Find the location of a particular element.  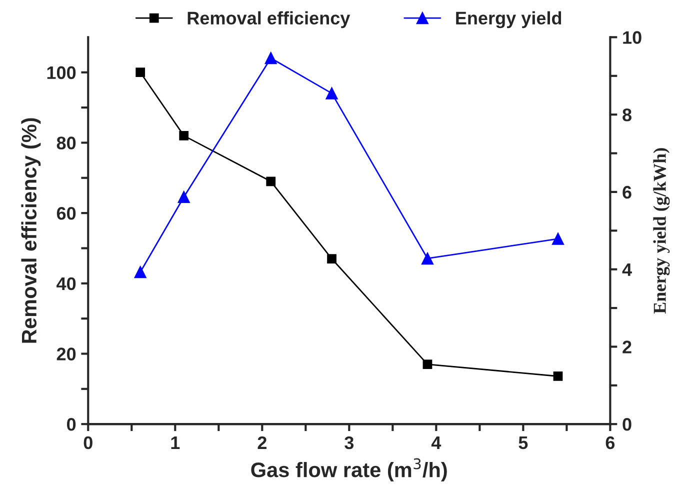

y2-tick-label: 8 is located at coordinates (627, 115).